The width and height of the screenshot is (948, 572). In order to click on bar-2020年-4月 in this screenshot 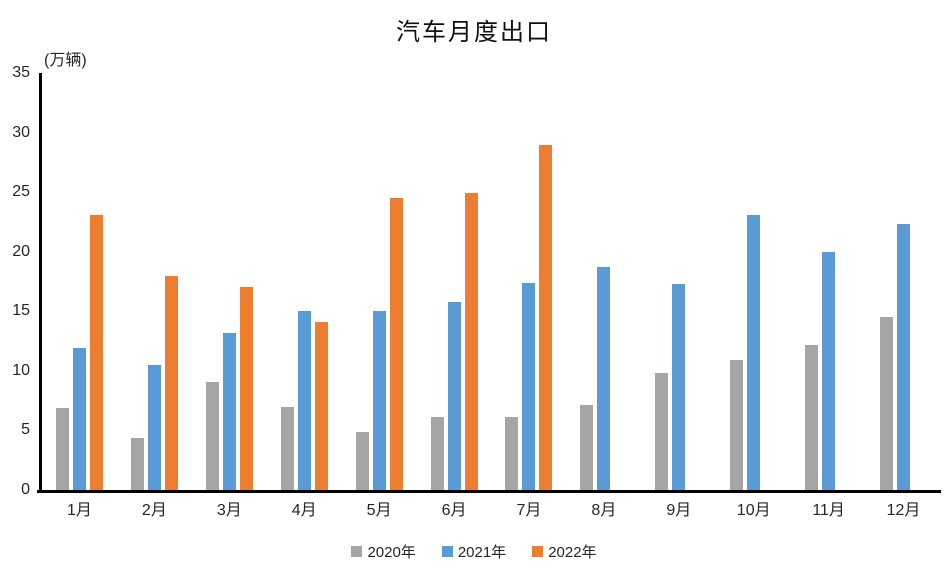, I will do `click(287, 448)`.